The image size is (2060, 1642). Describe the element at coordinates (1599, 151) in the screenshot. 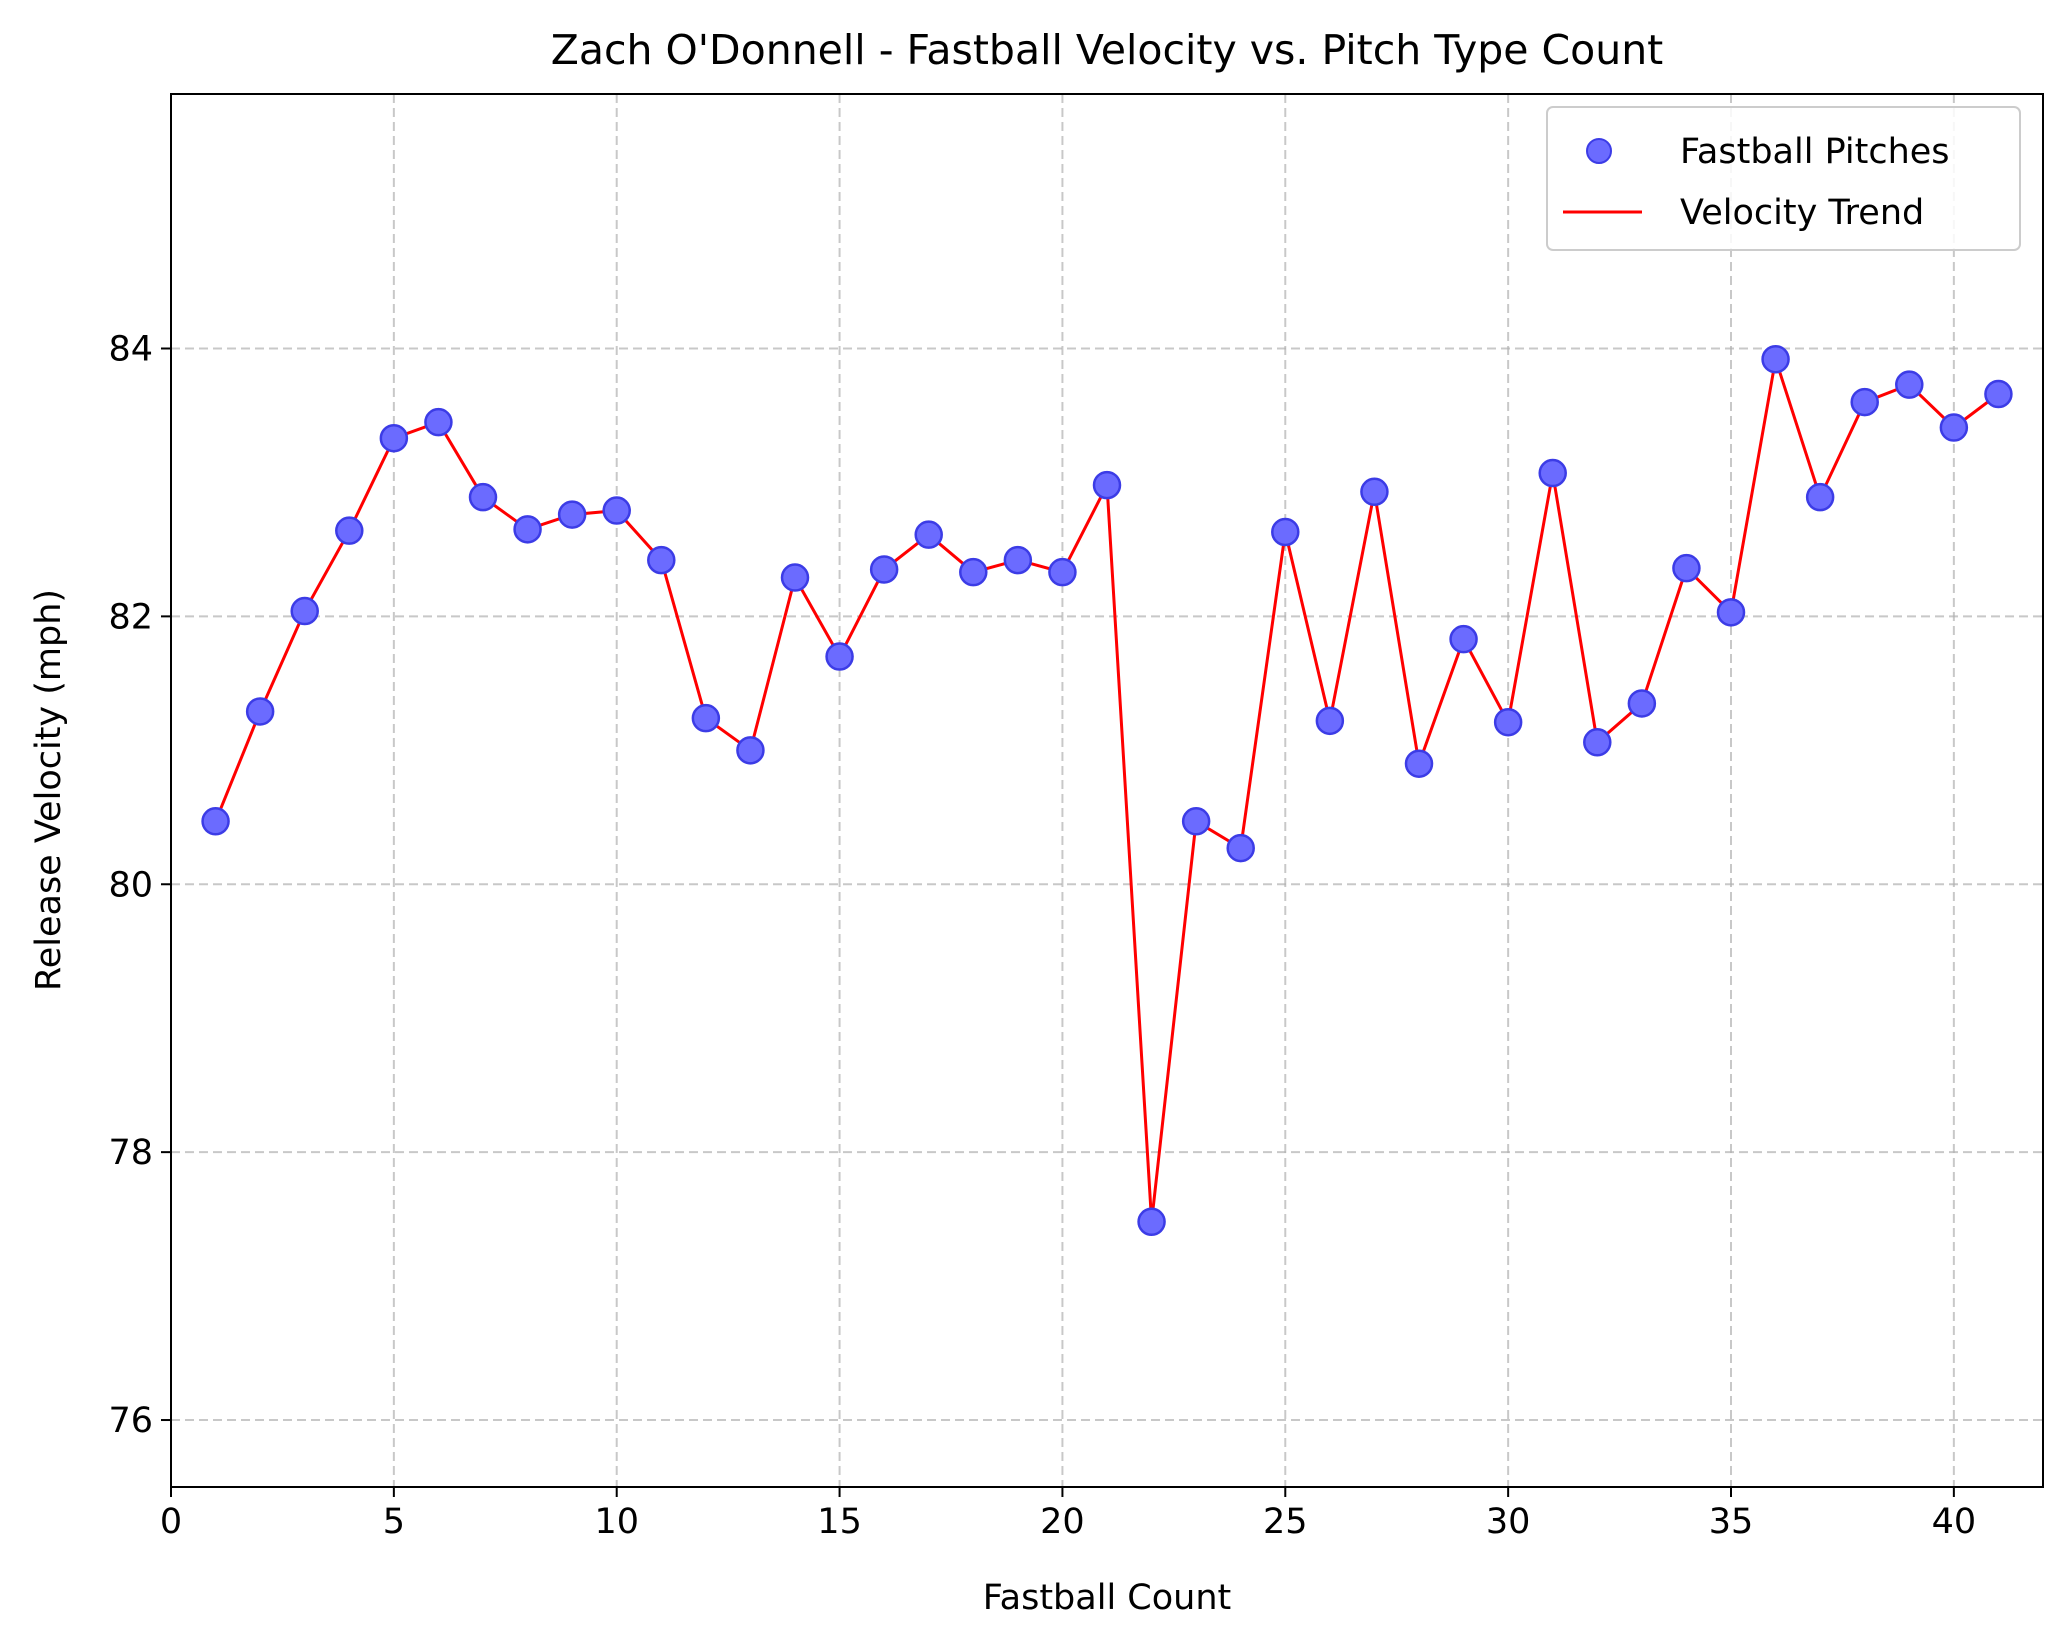

I see `legend-marker-fastball-pitches` at that location.